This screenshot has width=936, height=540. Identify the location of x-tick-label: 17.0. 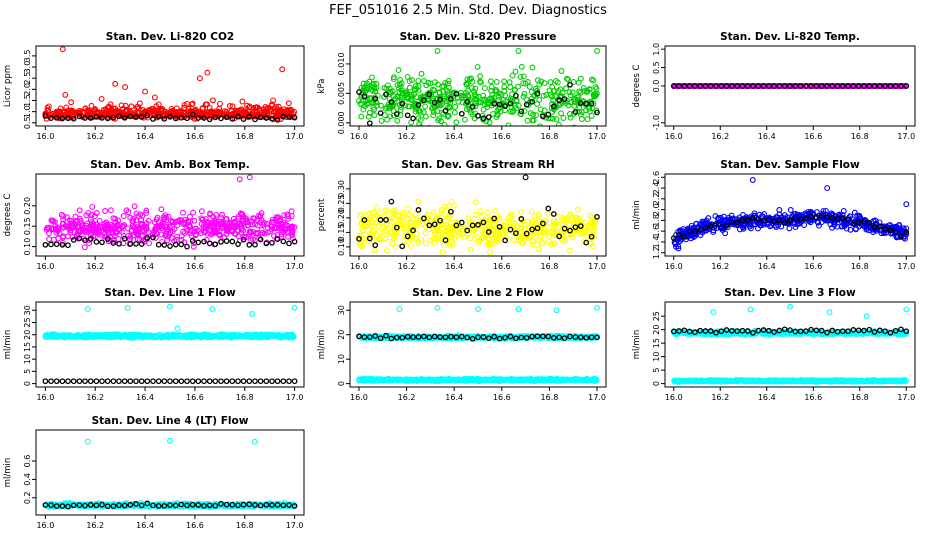
(597, 266).